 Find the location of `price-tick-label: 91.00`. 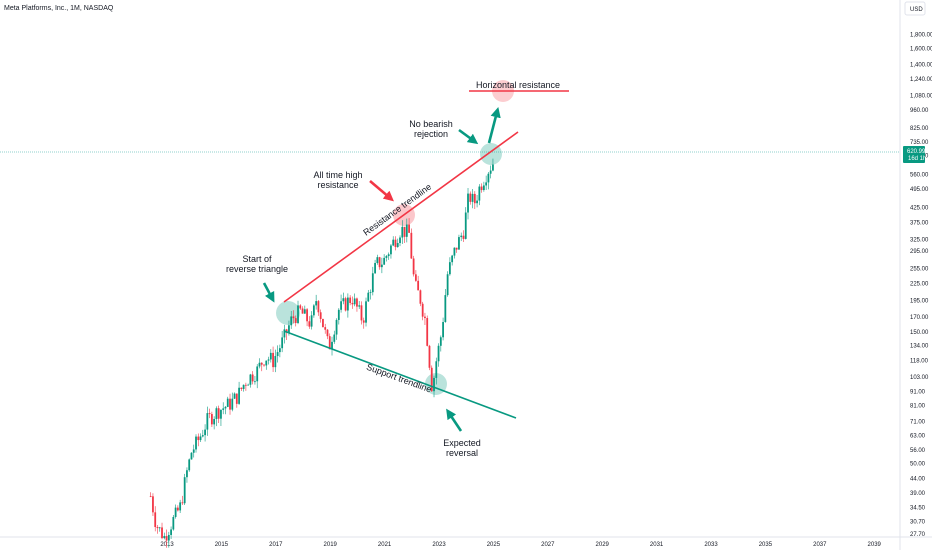

price-tick-label: 91.00 is located at coordinates (918, 393).